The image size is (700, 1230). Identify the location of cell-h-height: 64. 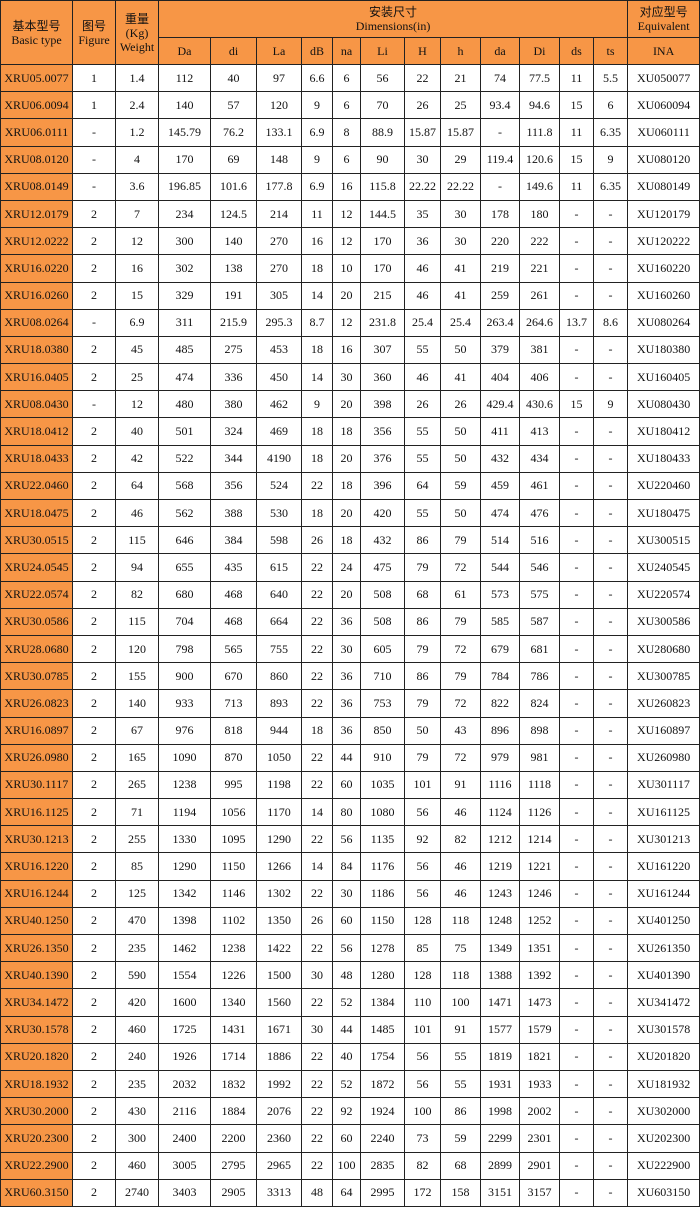
(422, 486).